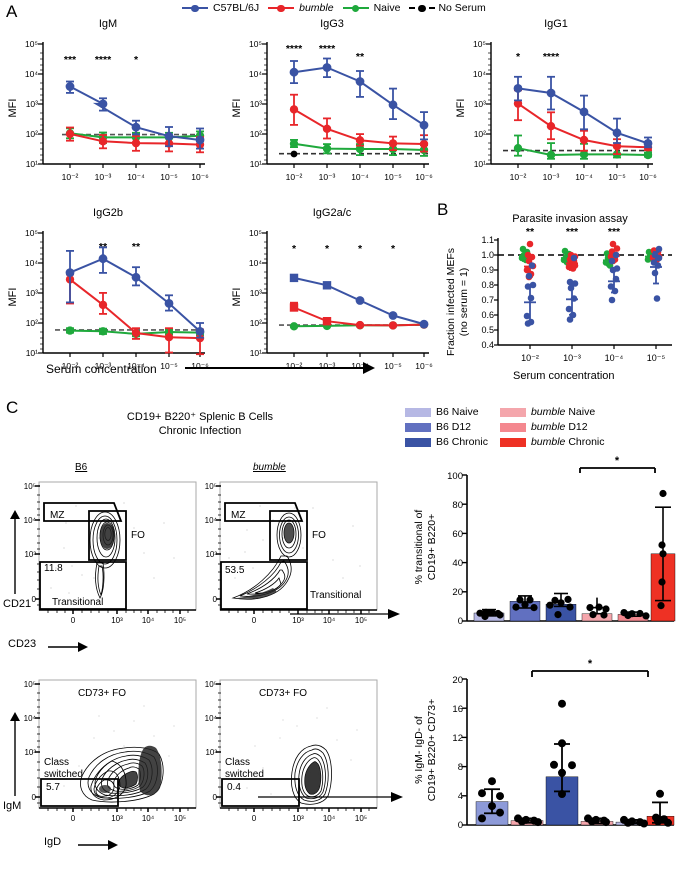  Describe the element at coordinates (148, 818) in the screenshot. I see `flow-xtick: 10⁴` at that location.